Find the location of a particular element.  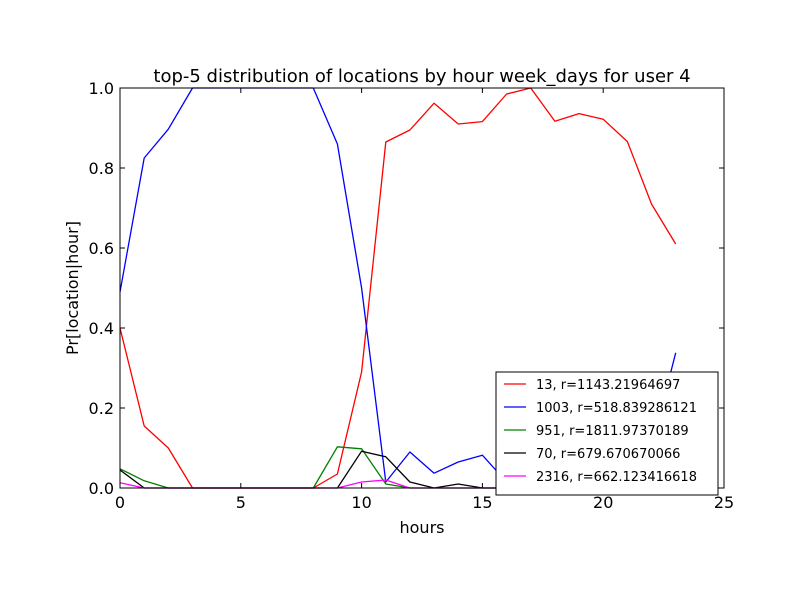

x-tick-label: 10 is located at coordinates (361, 502).